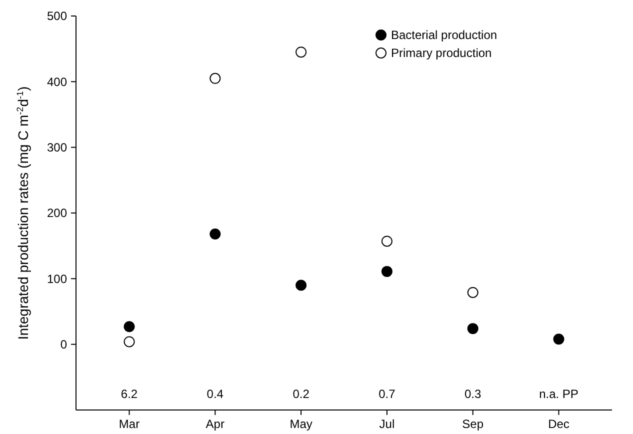 This screenshot has height=434, width=633. Describe the element at coordinates (215, 424) in the screenshot. I see `x-tick-label: Apr` at that location.